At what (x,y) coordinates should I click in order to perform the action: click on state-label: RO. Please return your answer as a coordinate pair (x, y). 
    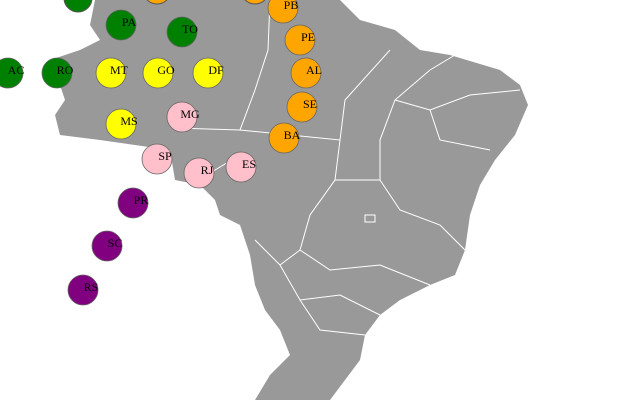
    Looking at the image, I should click on (65, 70).